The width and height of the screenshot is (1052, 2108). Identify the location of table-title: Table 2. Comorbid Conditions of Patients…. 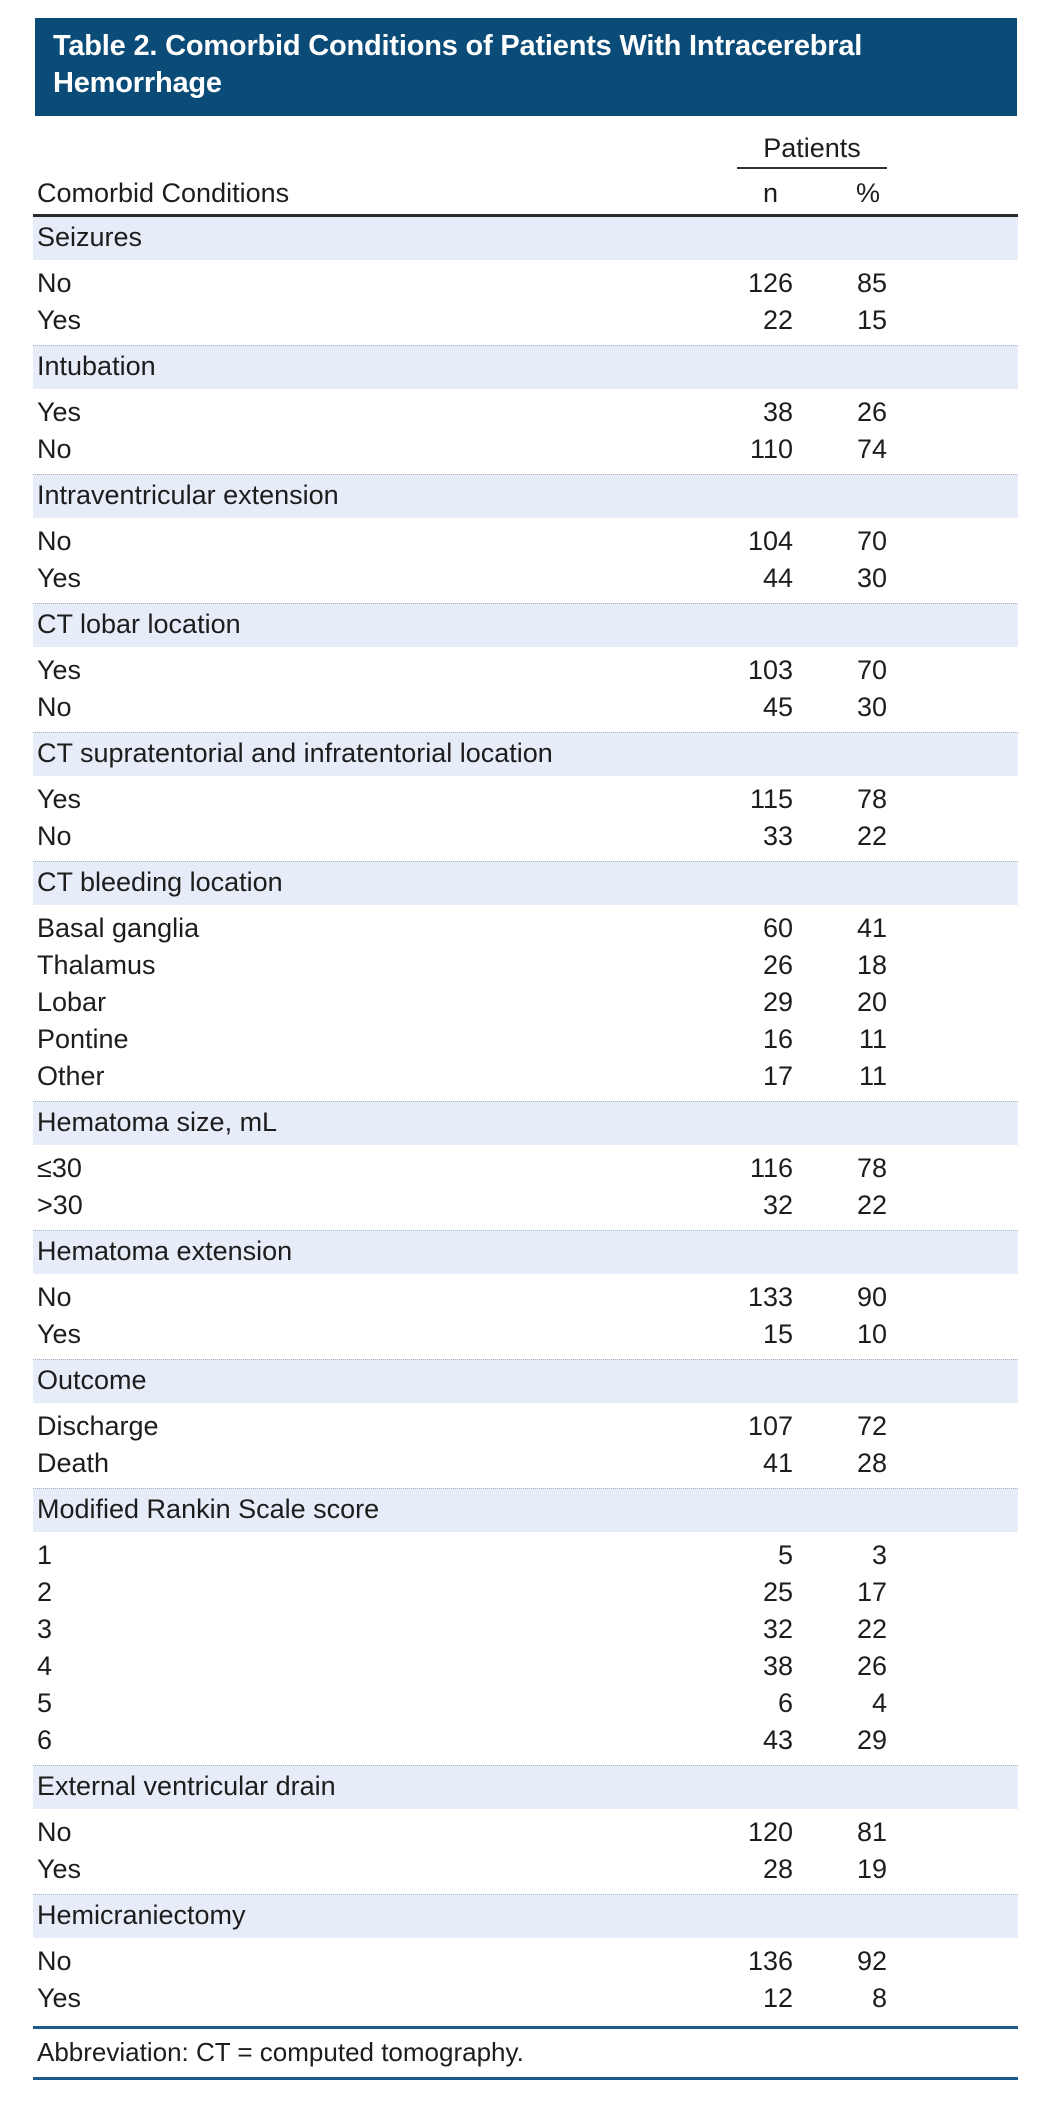
(458, 64).